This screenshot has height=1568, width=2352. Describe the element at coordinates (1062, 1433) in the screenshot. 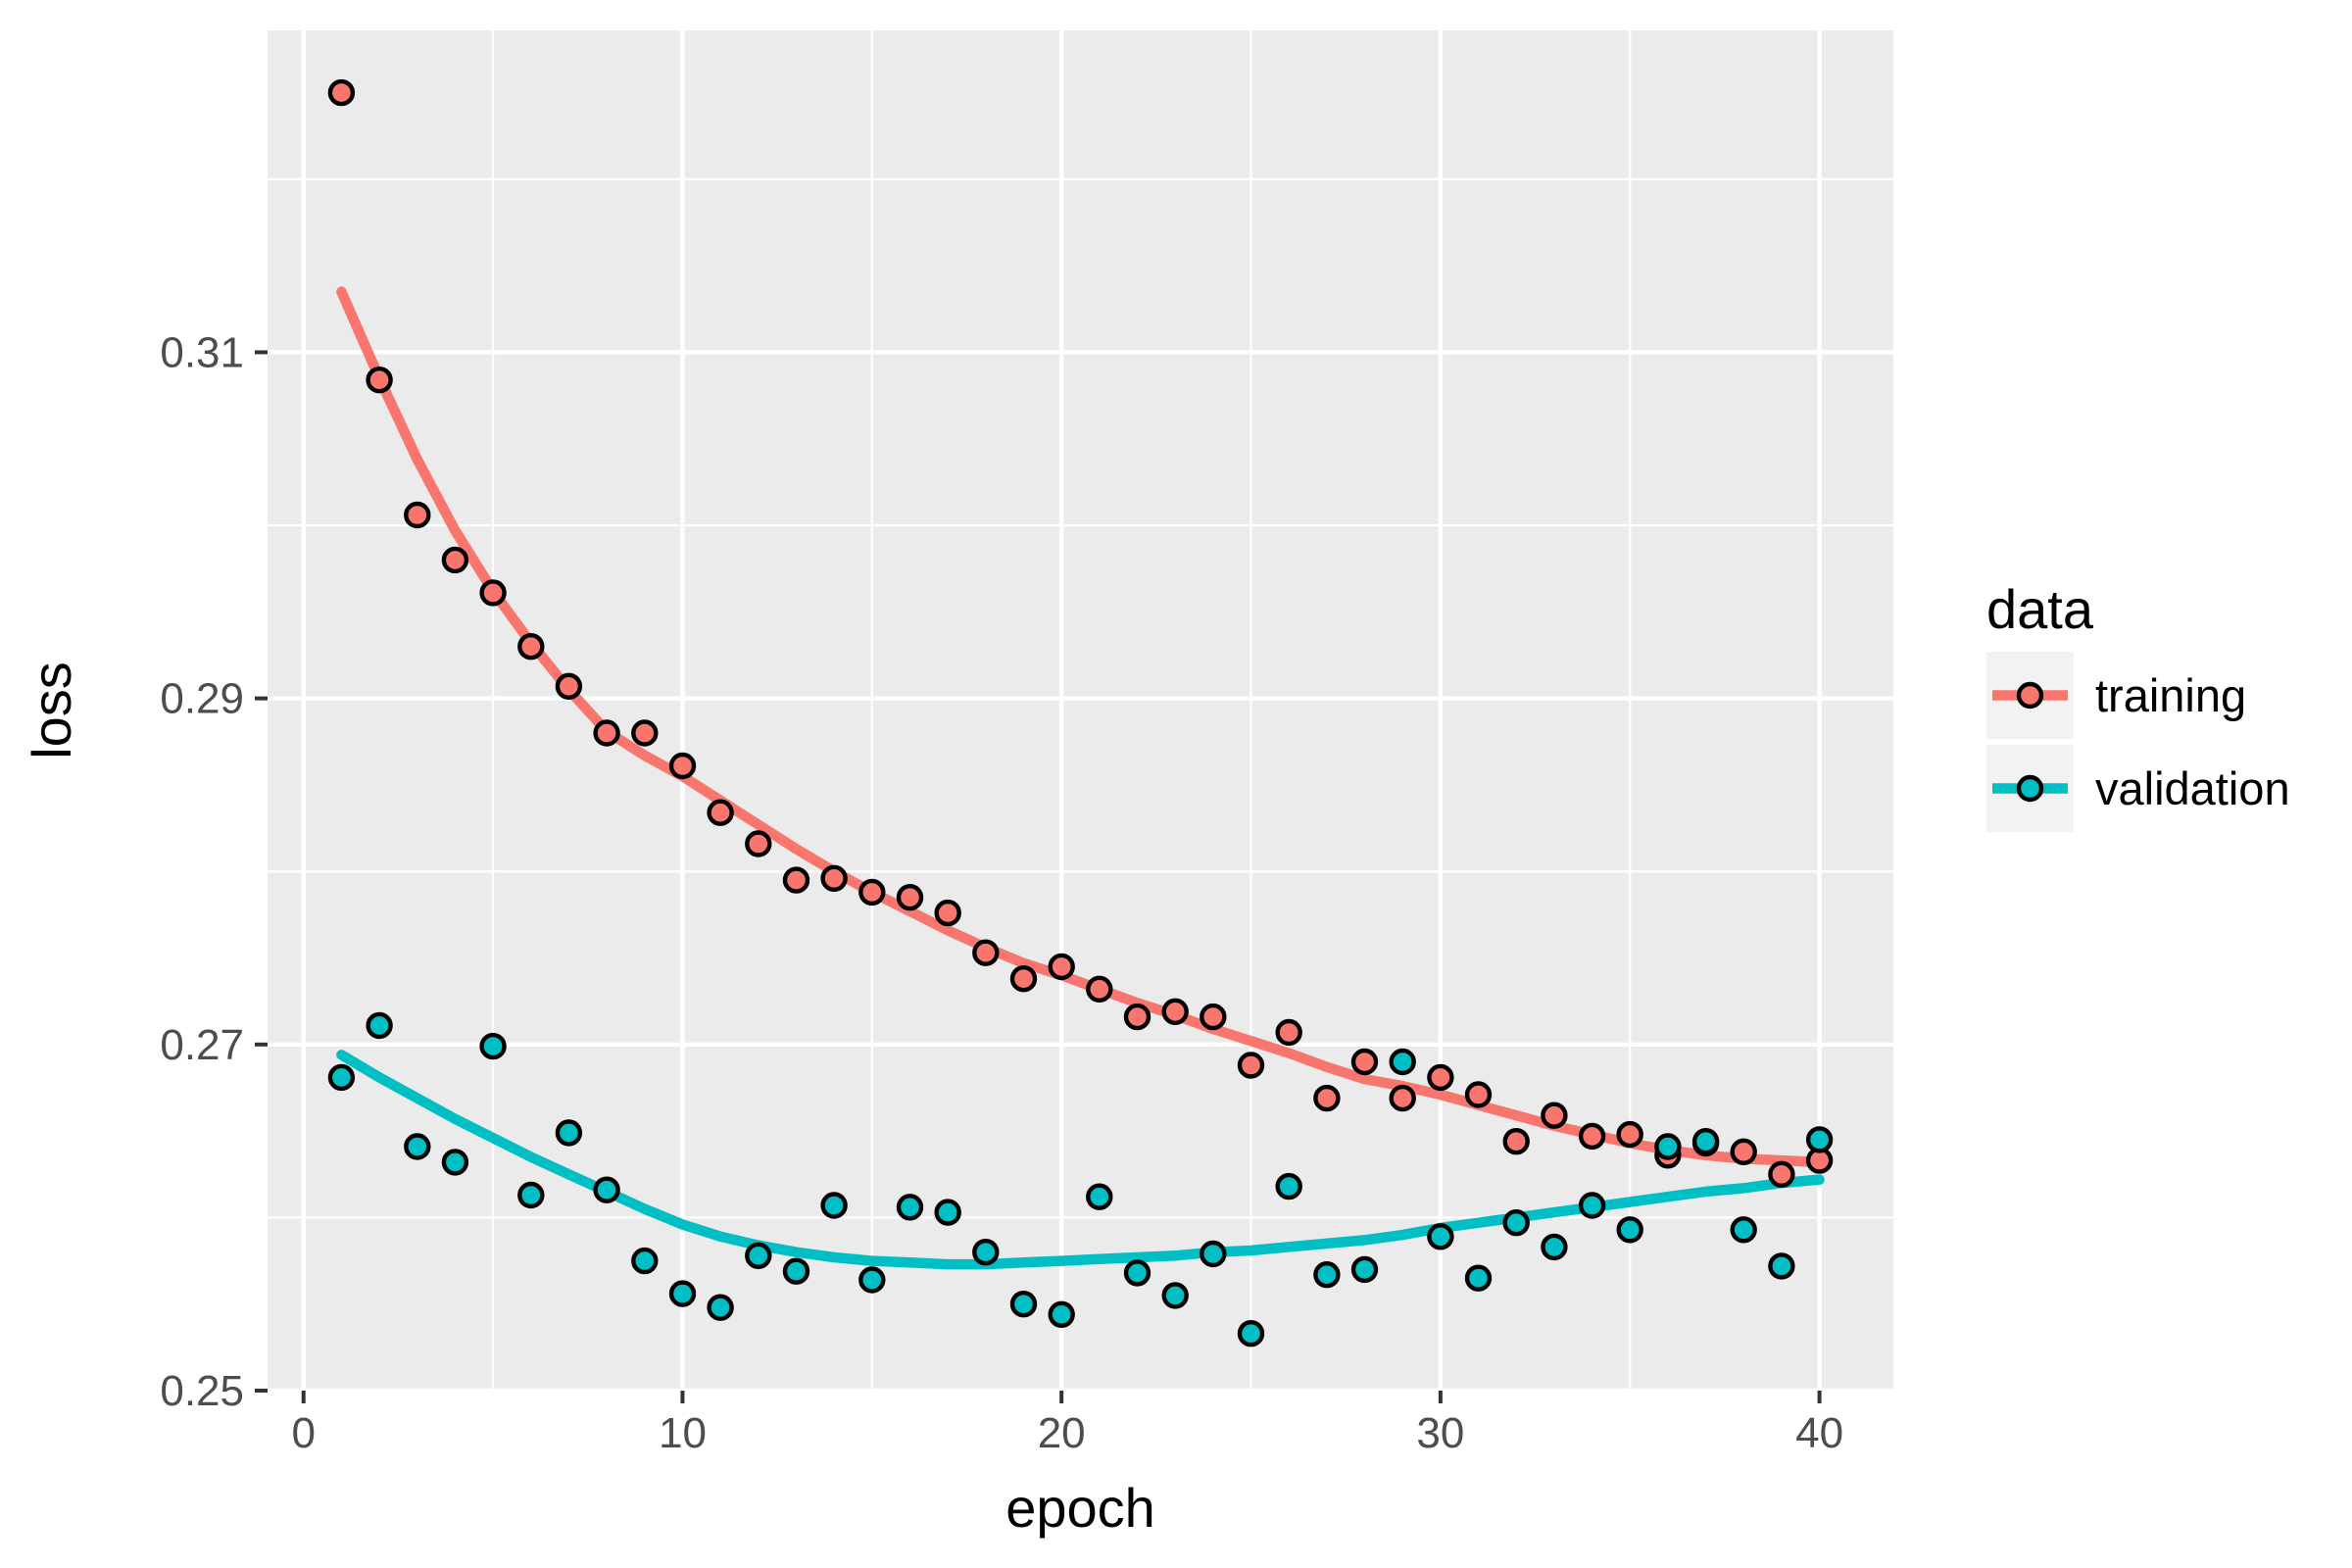

I see `x-tick-label: 20` at that location.